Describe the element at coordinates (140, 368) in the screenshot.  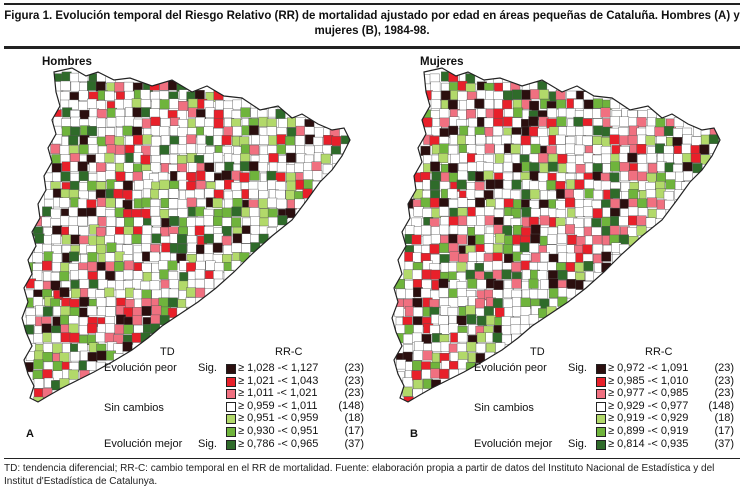
I see `legend-cat-peor: Evolución peor` at that location.